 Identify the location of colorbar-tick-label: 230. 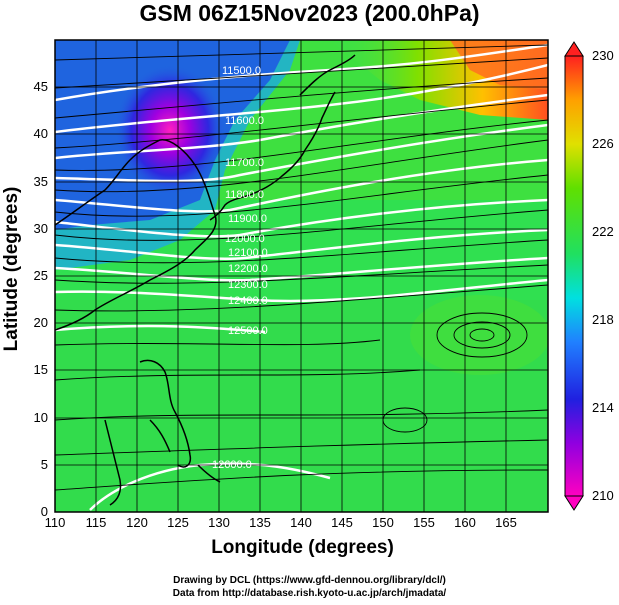
(603, 55).